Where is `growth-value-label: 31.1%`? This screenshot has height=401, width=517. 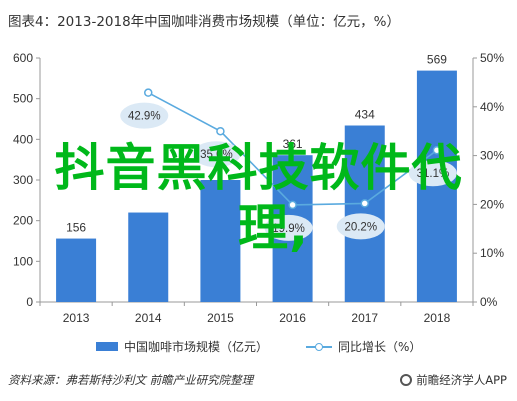
growth-value-label: 31.1% is located at coordinates (433, 174).